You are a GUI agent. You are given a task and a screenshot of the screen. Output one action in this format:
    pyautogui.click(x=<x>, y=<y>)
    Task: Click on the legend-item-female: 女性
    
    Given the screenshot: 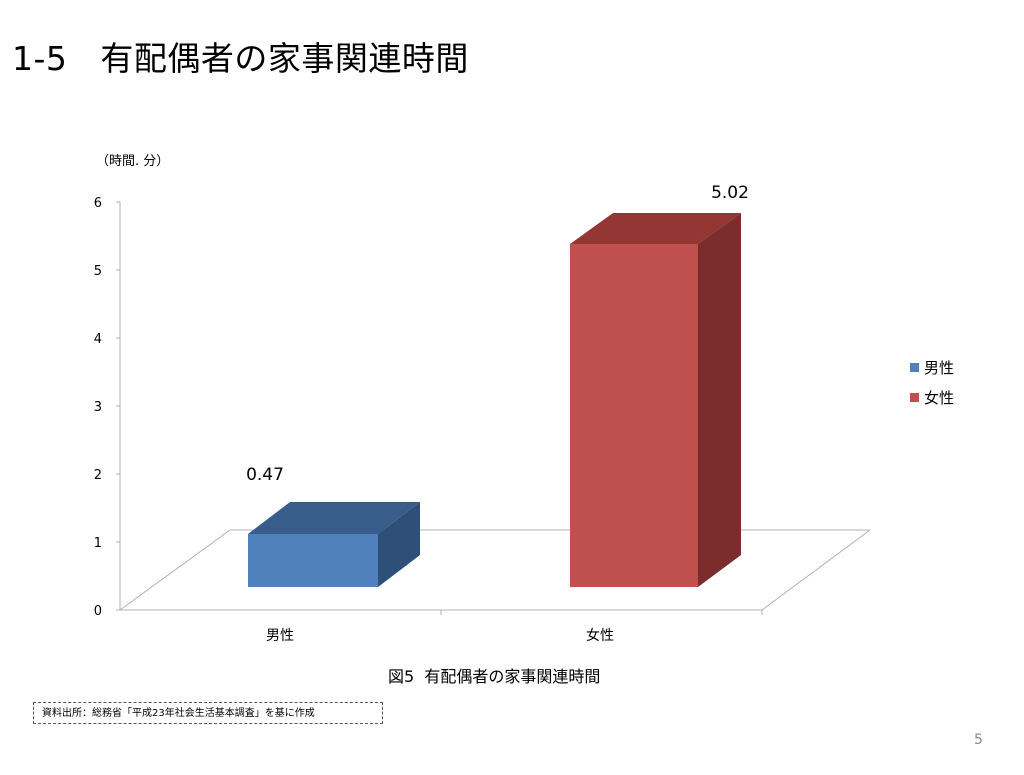 What is the action you would take?
    pyautogui.click(x=932, y=397)
    